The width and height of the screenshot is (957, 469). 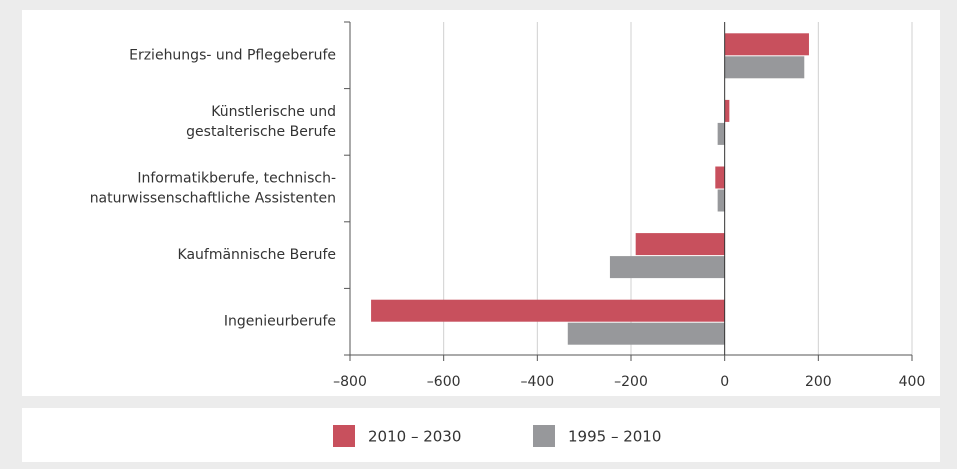 What do you see at coordinates (414, 437) in the screenshot?
I see `legend-label: 2010 – 2030` at bounding box center [414, 437].